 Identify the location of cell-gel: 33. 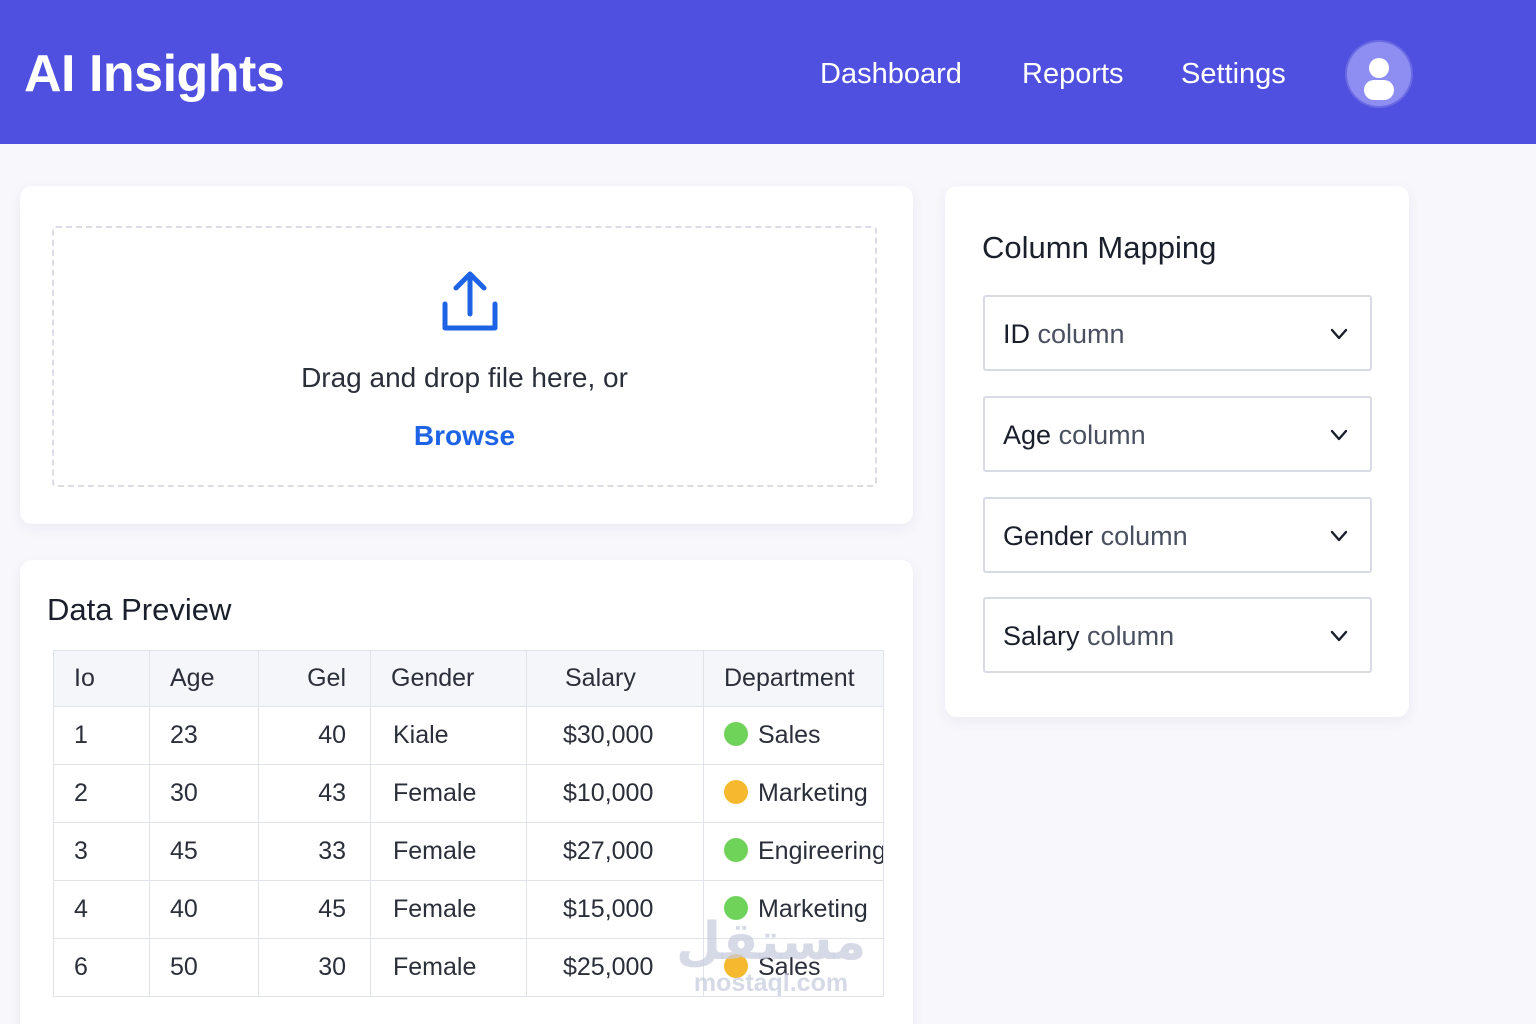
(315, 852).